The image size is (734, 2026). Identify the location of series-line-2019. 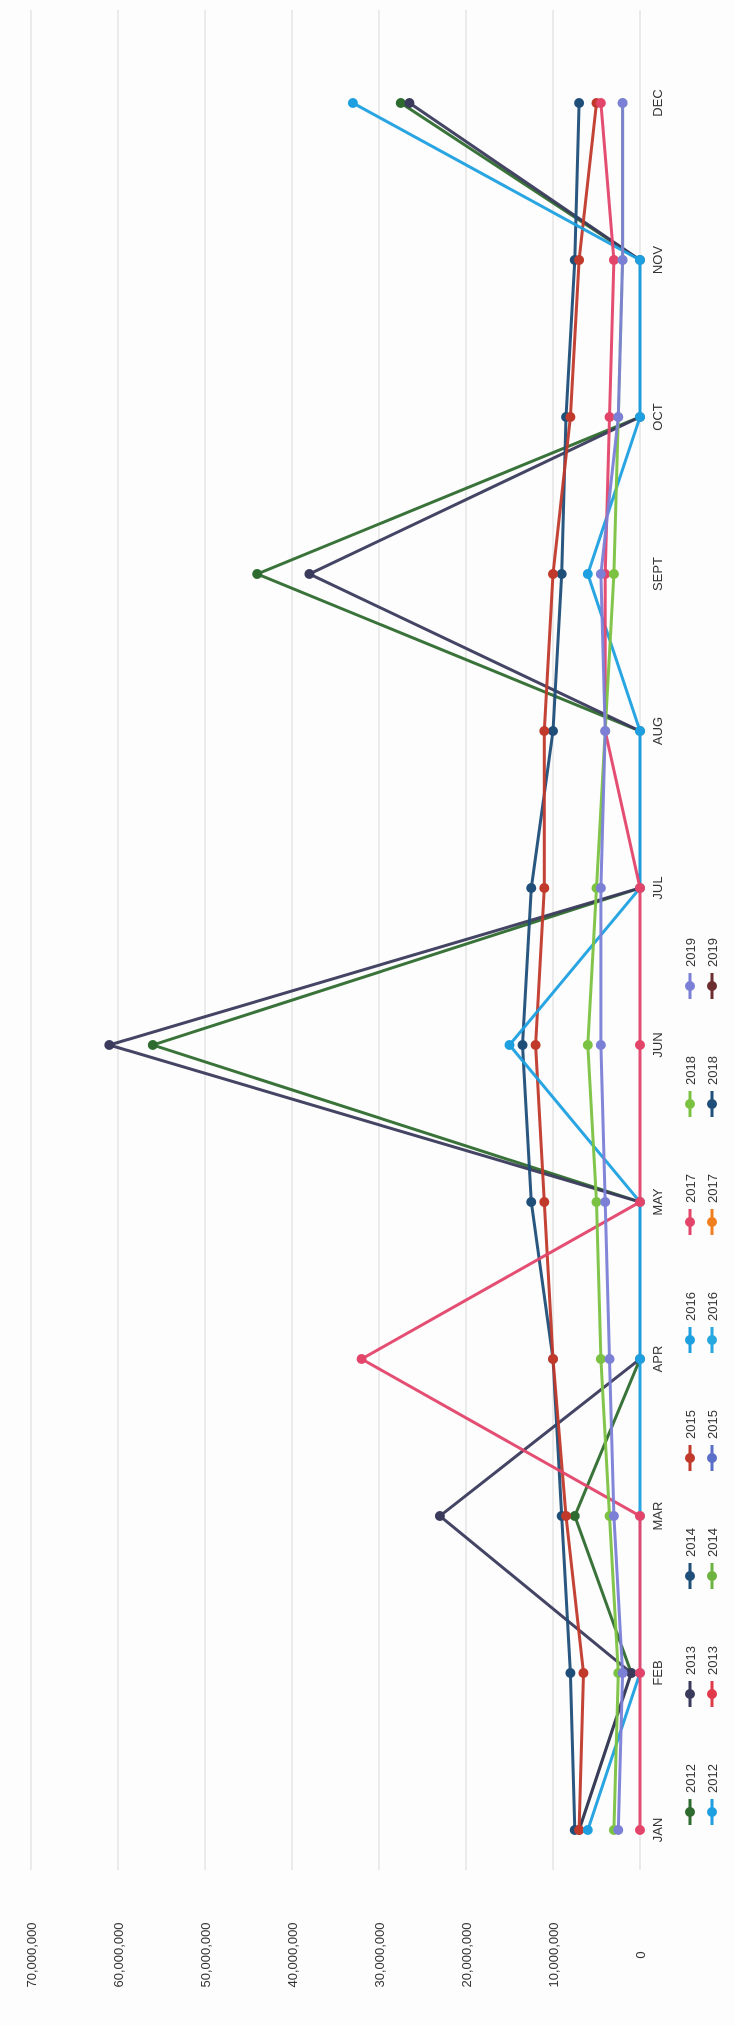
(612, 966).